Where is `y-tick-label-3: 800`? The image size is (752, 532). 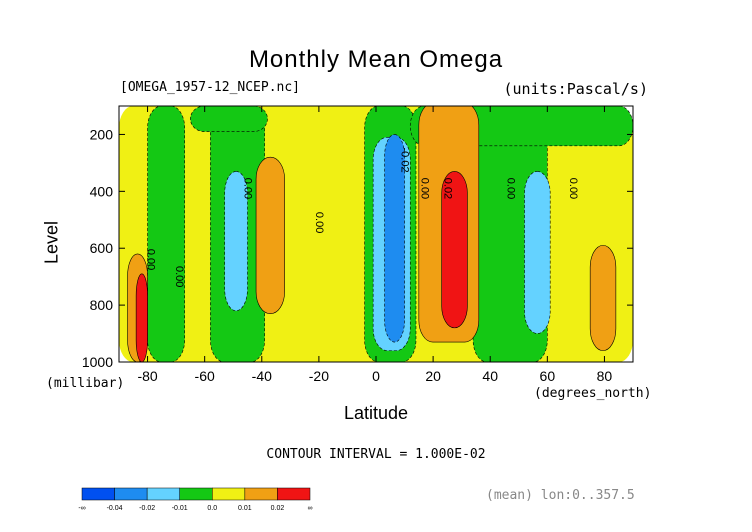
y-tick-label-3: 800 is located at coordinates (102, 305).